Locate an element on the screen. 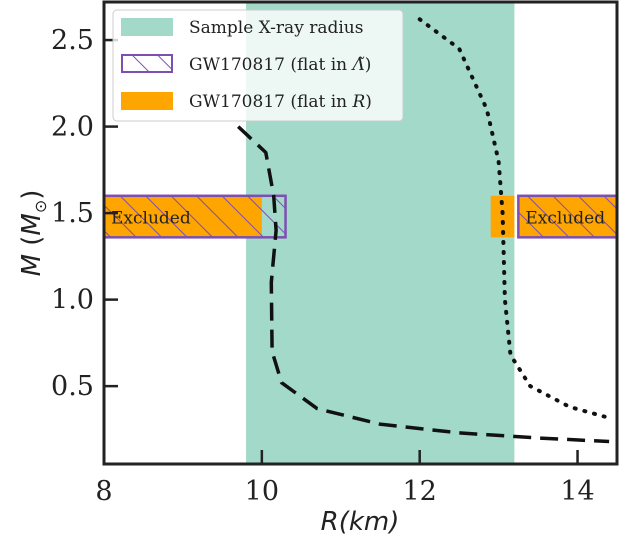 The width and height of the screenshot is (635, 540). y-tick-label: 1.5 is located at coordinates (72, 213).